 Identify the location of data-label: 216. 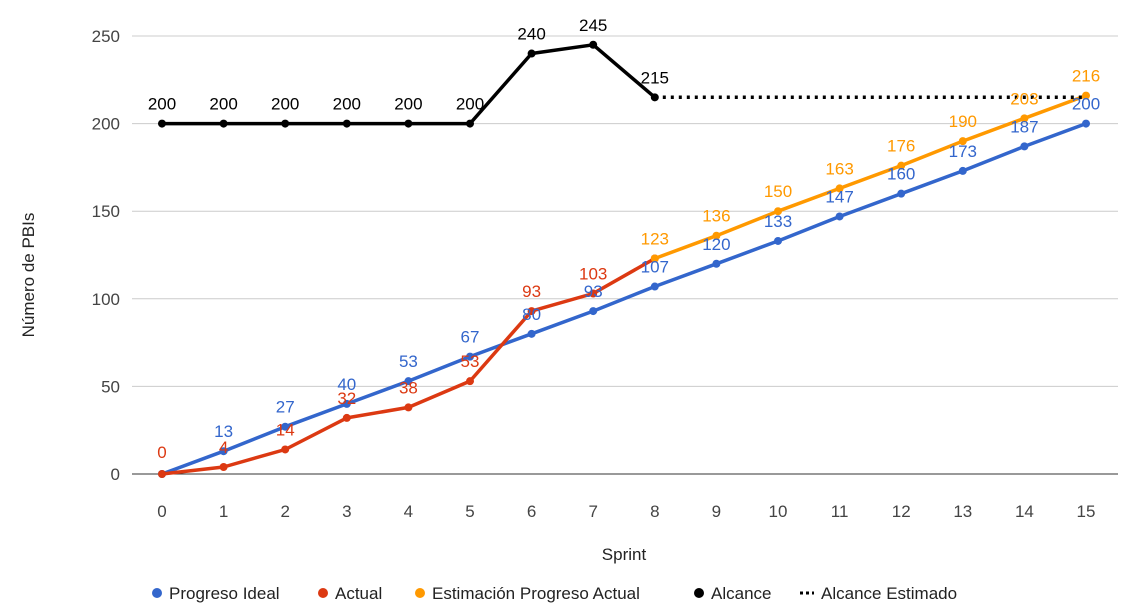
(1086, 76).